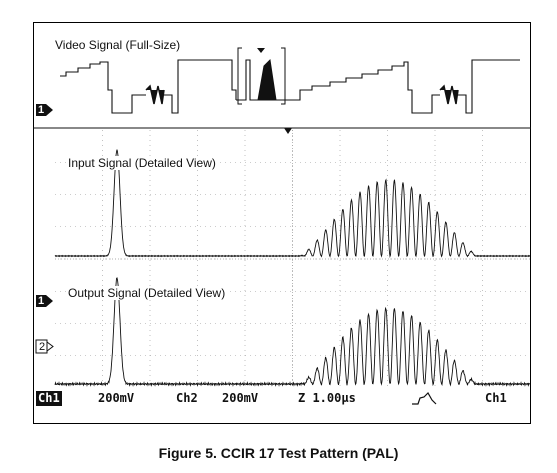 This screenshot has width=557, height=473. What do you see at coordinates (288, 131) in the screenshot?
I see `trigger-position-icon` at bounding box center [288, 131].